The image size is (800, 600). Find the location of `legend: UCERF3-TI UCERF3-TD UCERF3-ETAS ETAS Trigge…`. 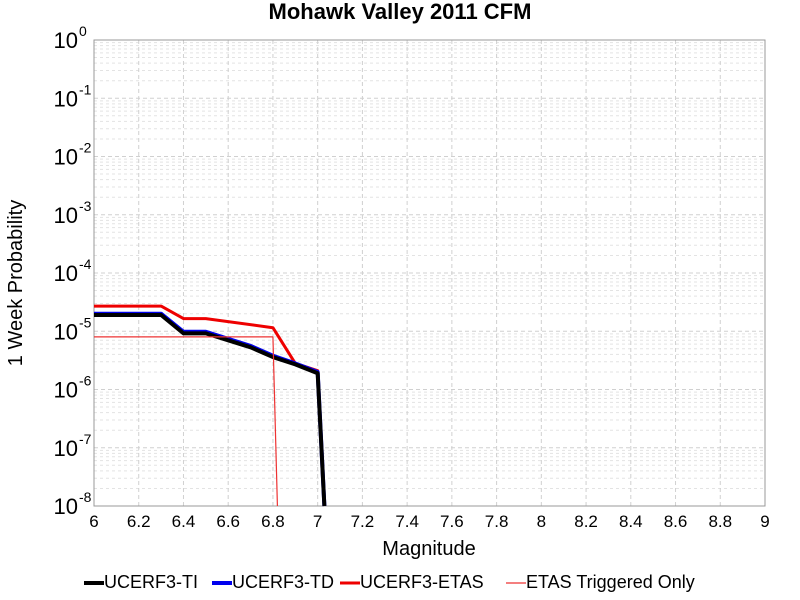

legend: UCERF3-TI UCERF3-TD UCERF3-ETAS ETAS Trigge… is located at coordinates (389, 582).